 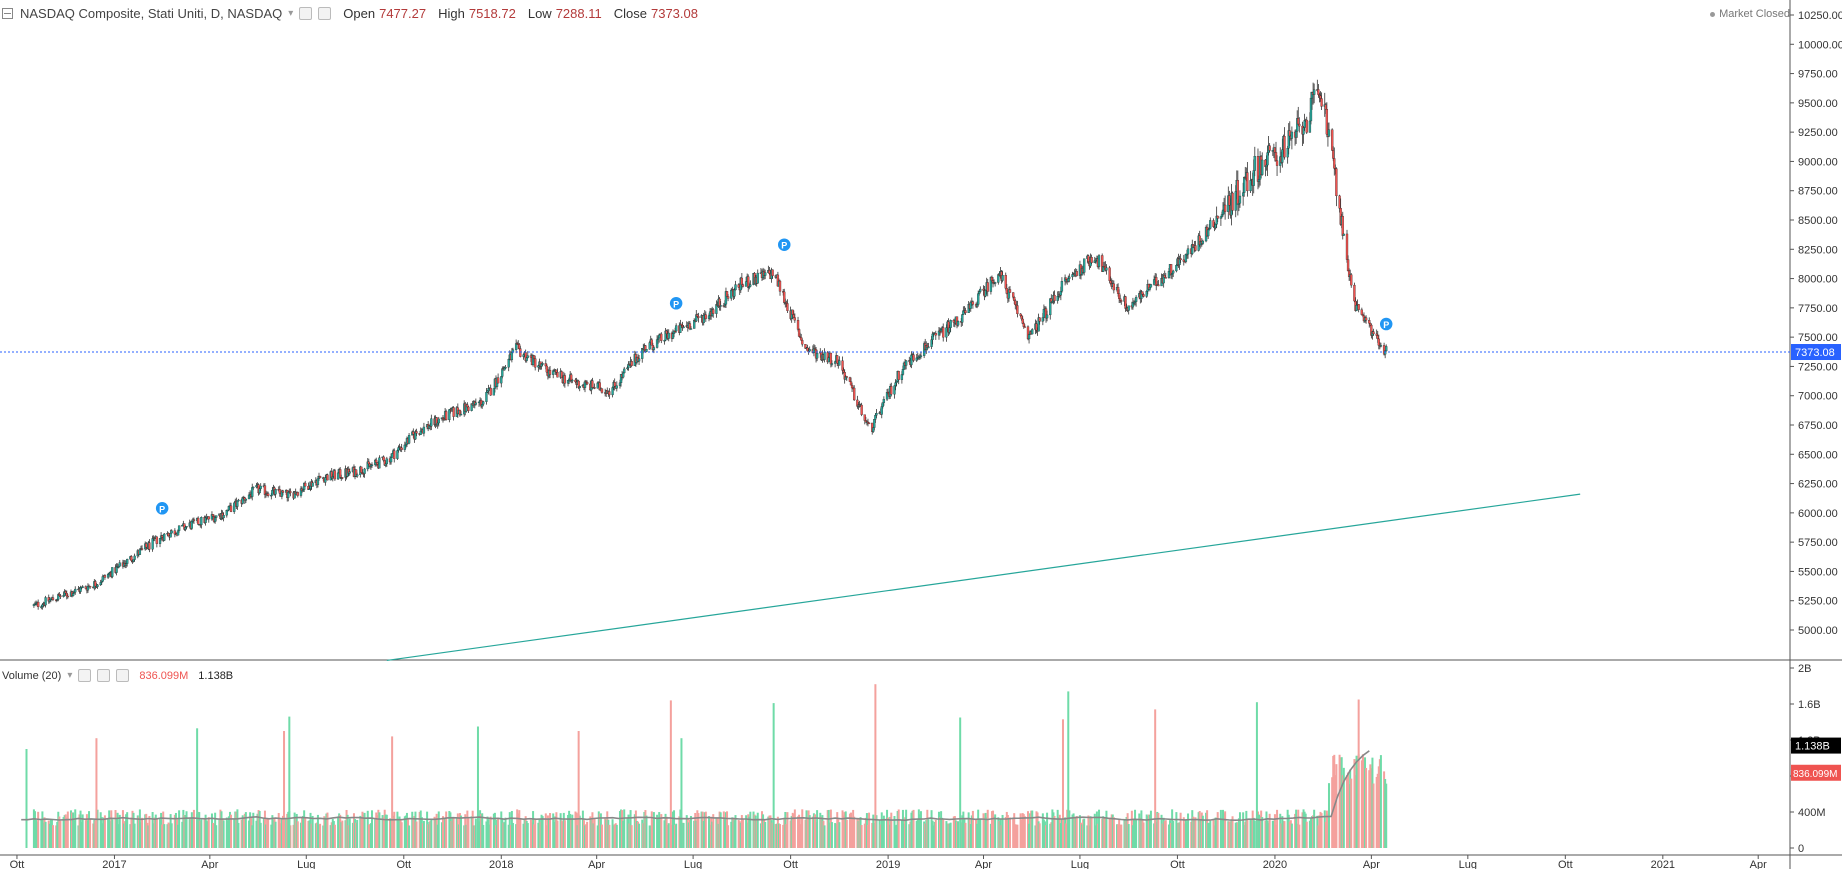 I want to click on event-marker-icon, so click(x=676, y=303).